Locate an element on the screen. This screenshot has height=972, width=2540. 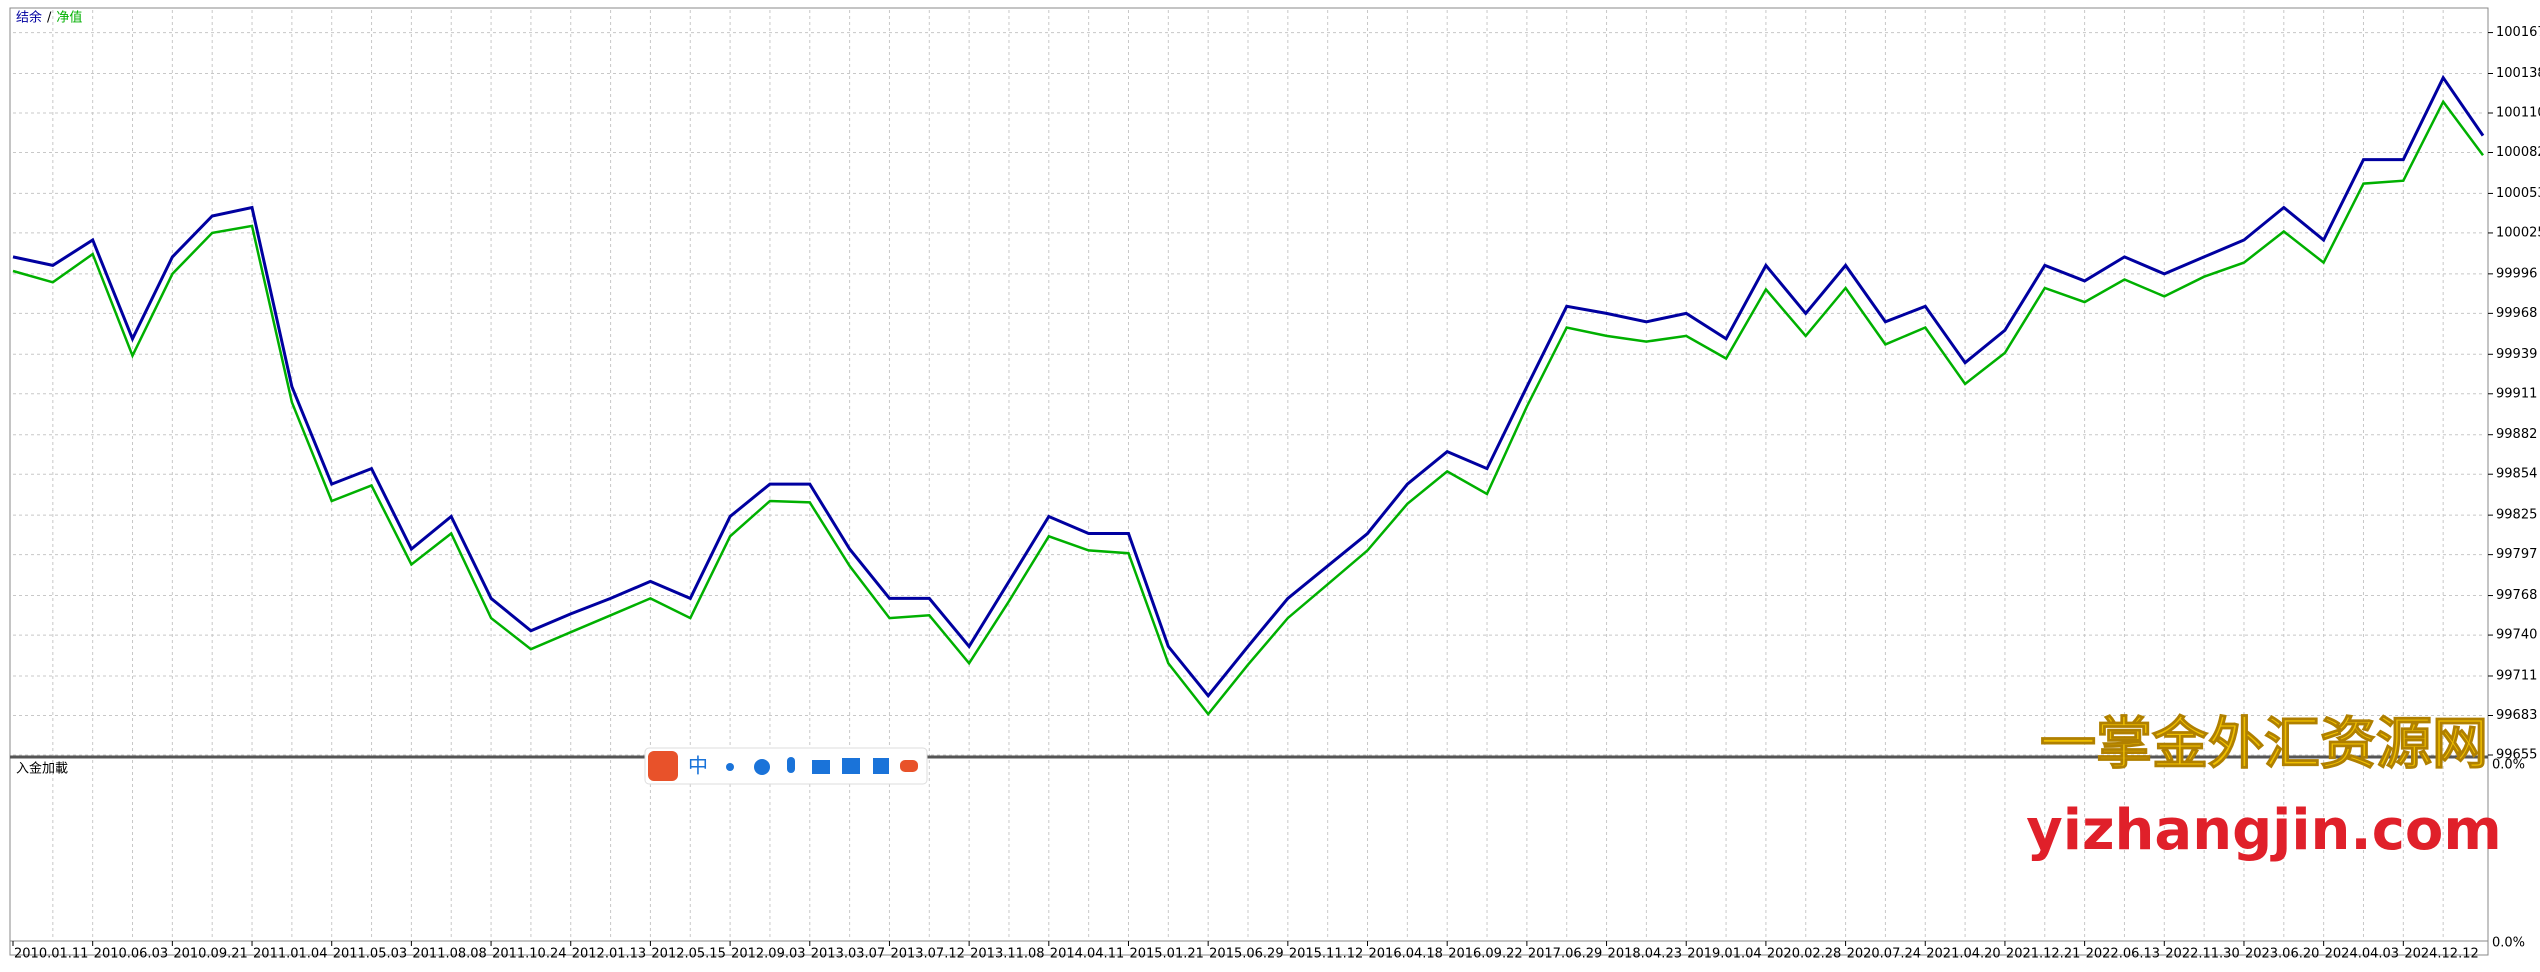
x-tick-label: 2013.03.07 is located at coordinates (848, 954).